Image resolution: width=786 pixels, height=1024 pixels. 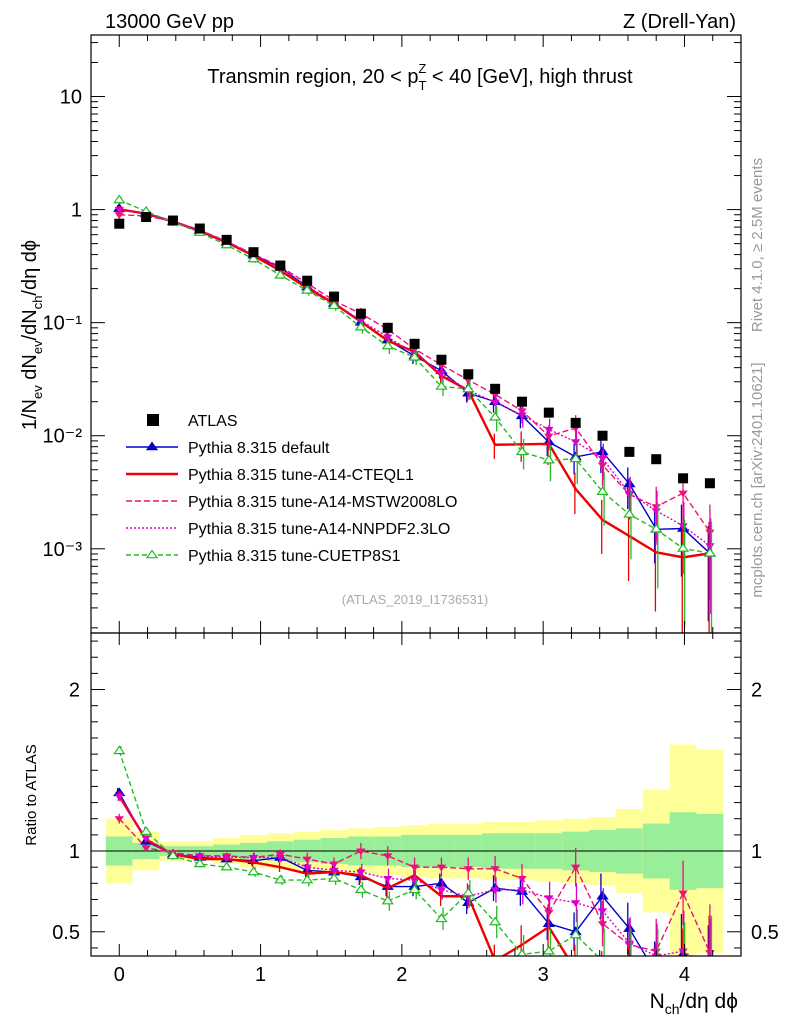 What do you see at coordinates (401, 975) in the screenshot?
I see `x-tick-label: 2` at bounding box center [401, 975].